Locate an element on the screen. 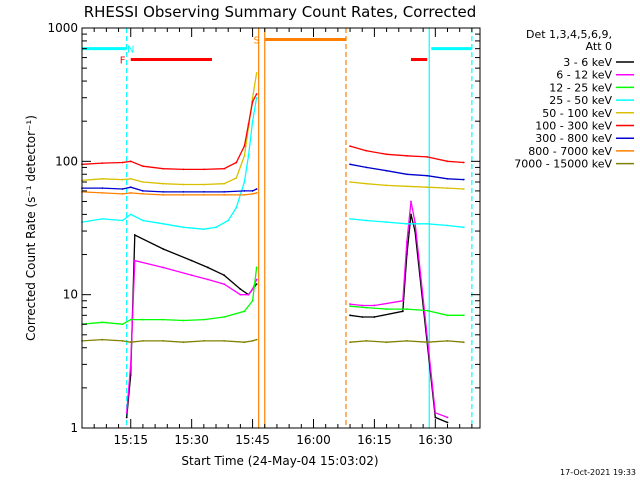 This screenshot has width=640, height=480. y-tick-label-0: 1 is located at coordinates (74, 428).